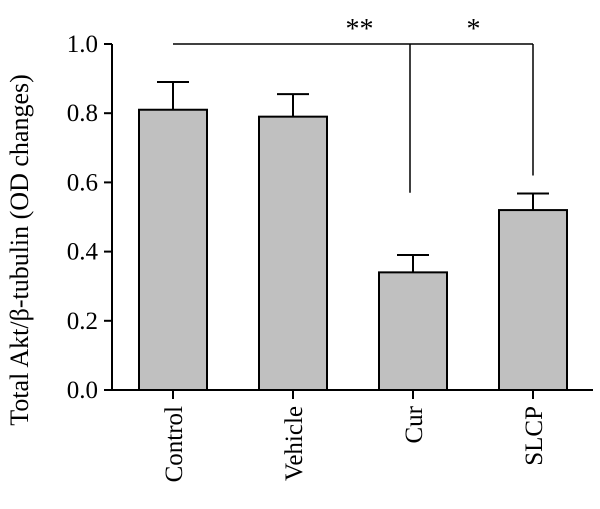  What do you see at coordinates (83, 252) in the screenshot?
I see `y-tick-label: 0.4` at bounding box center [83, 252].